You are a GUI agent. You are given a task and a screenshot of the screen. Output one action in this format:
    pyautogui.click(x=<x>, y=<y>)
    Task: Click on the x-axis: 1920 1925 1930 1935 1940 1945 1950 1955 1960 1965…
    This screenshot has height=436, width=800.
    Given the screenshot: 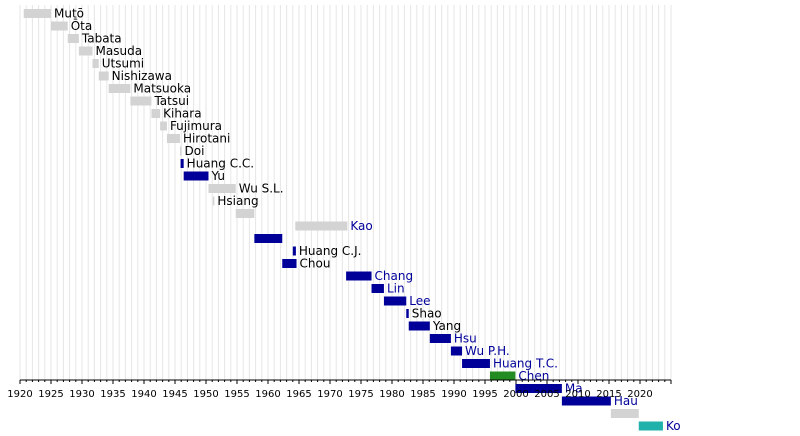 What is the action you would take?
    pyautogui.click(x=339, y=389)
    